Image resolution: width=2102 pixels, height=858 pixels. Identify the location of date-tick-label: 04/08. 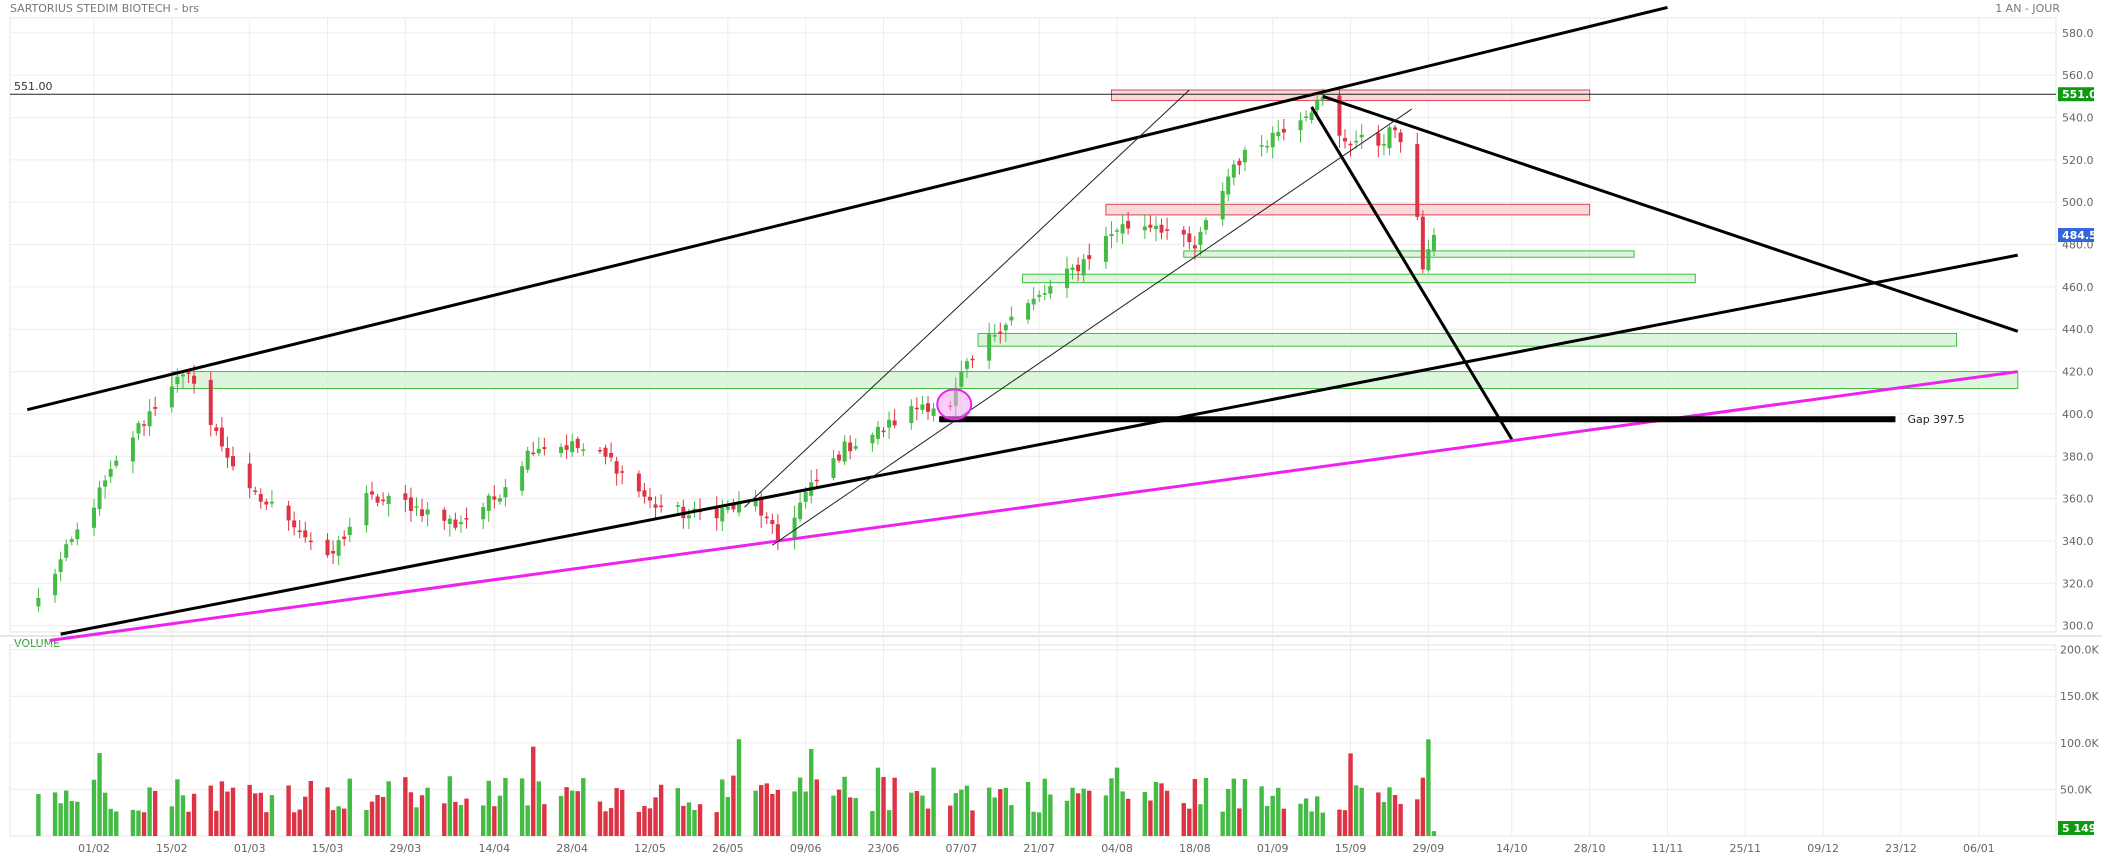
(1117, 848).